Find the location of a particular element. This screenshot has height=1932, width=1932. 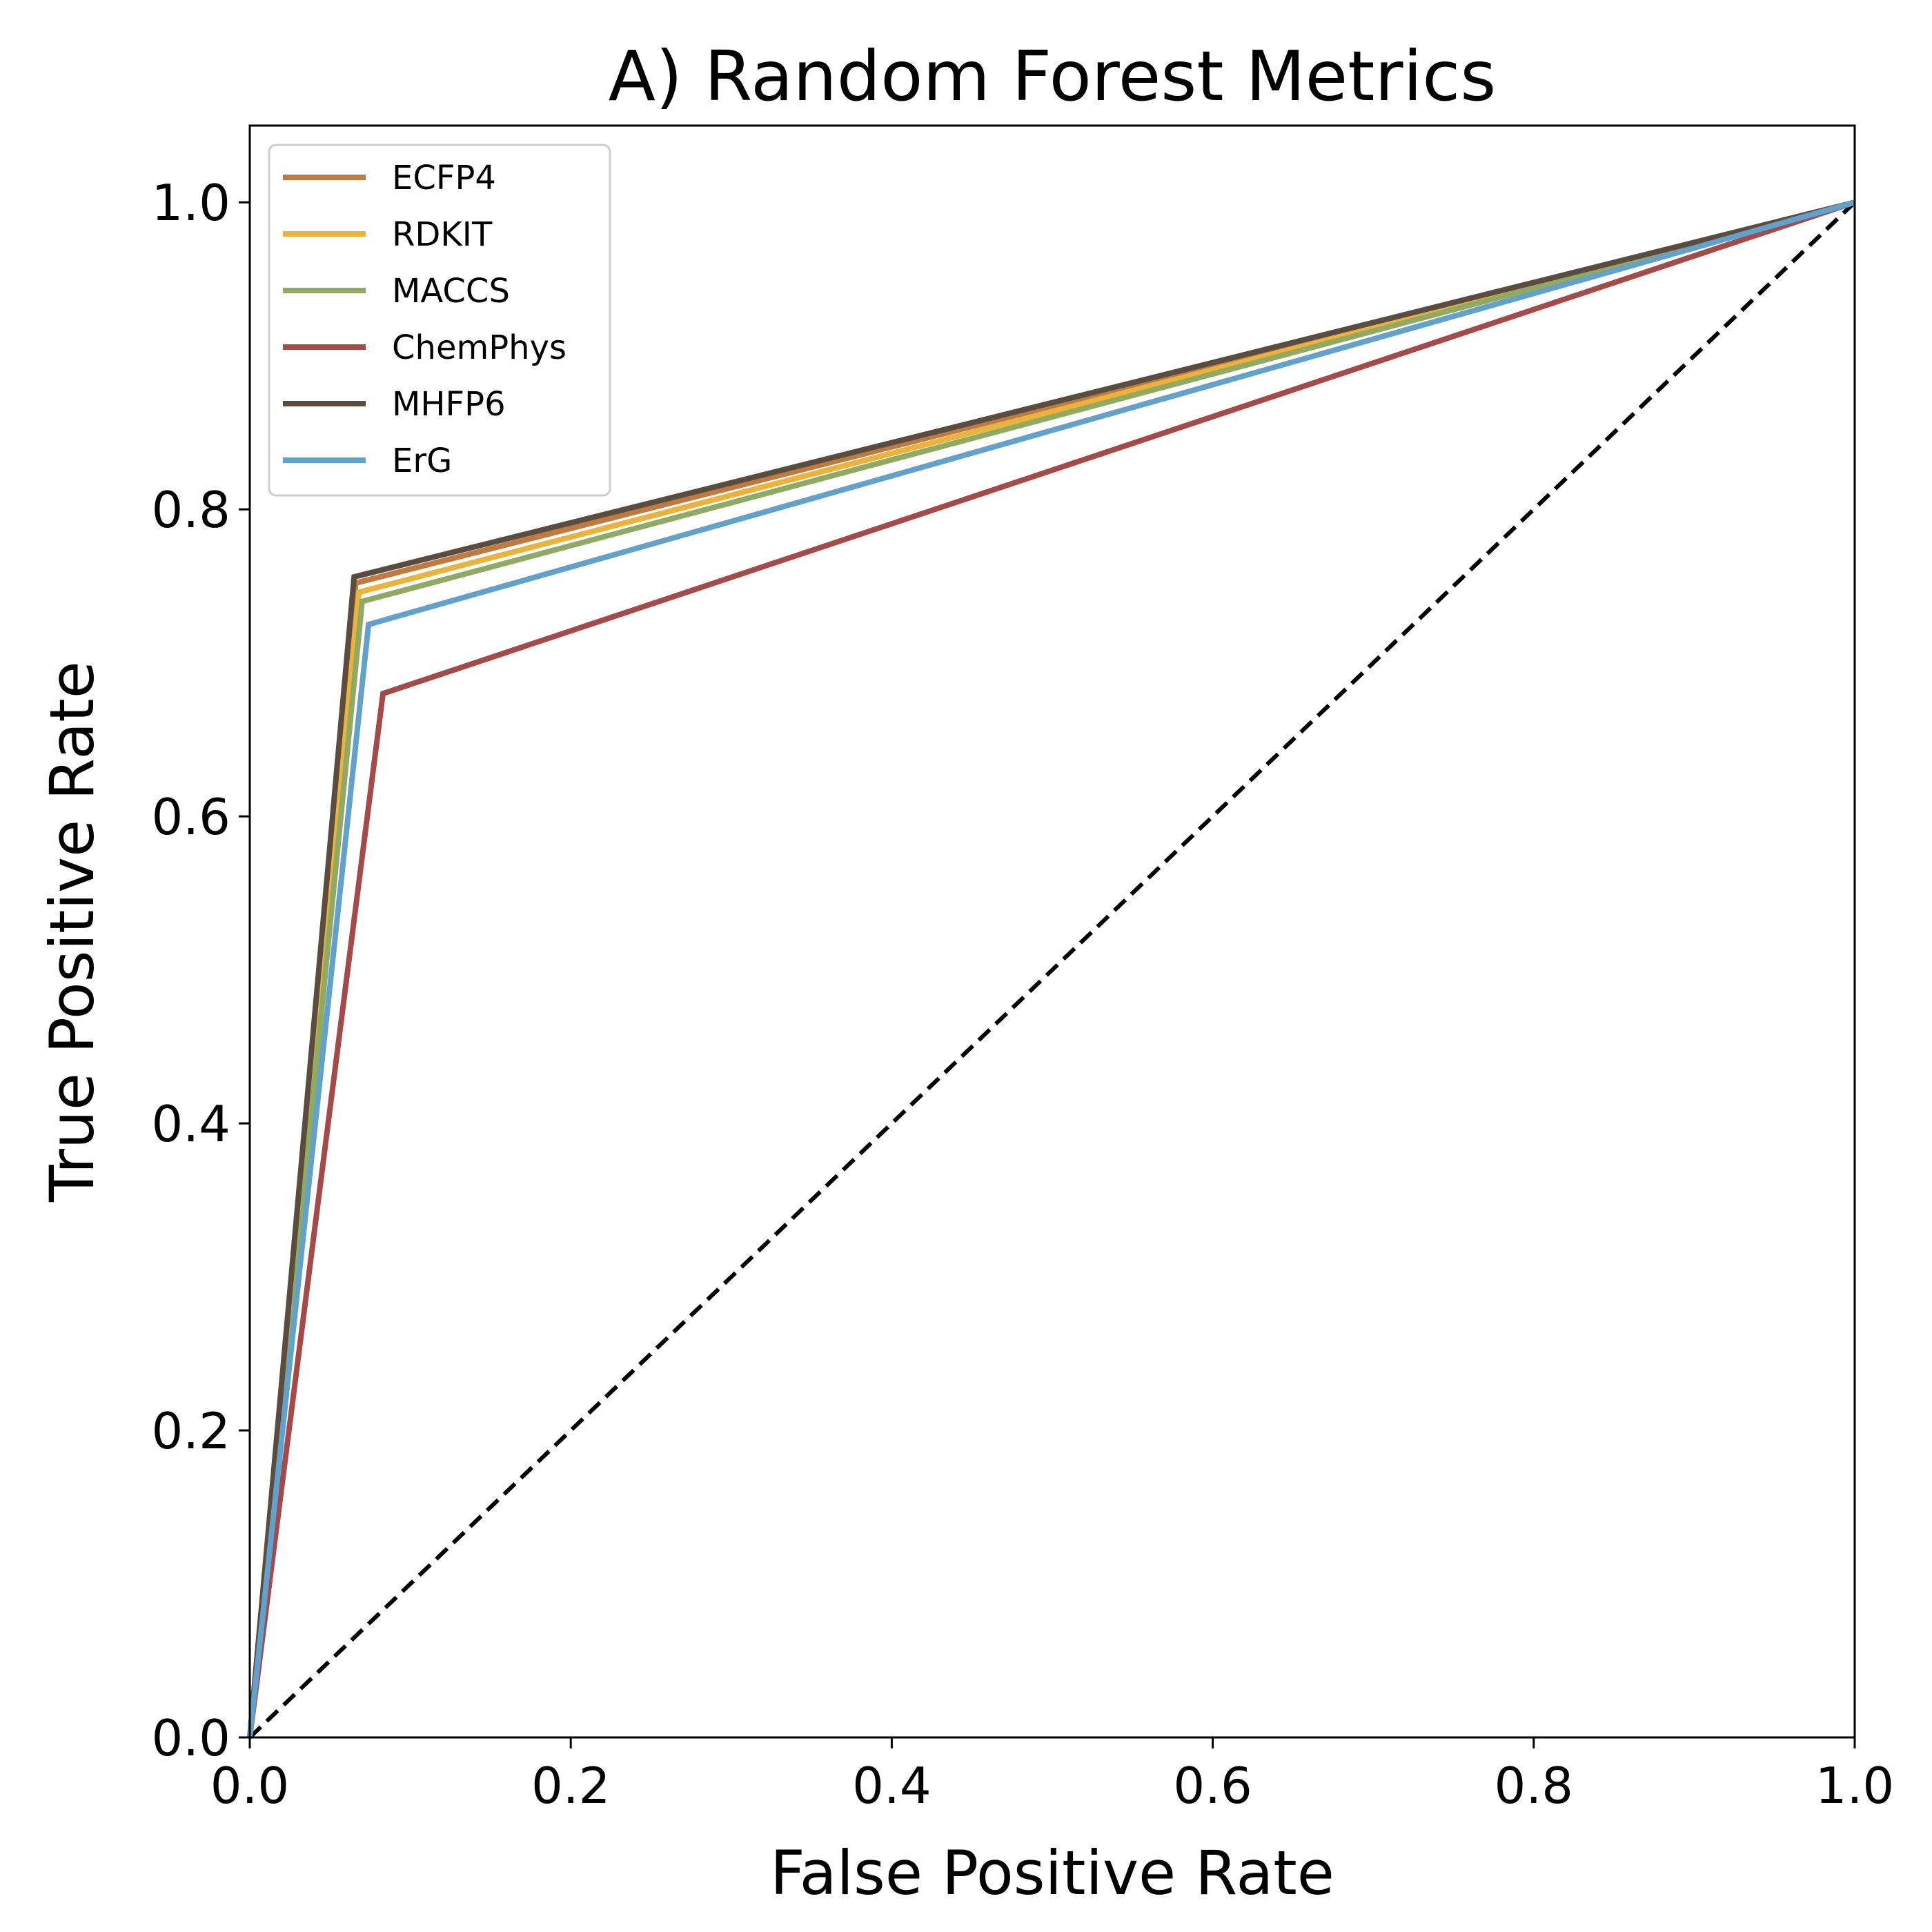

y-axis: 0.0 0.2 0.4 0.6 0.8 1.0 is located at coordinates (200, 970).